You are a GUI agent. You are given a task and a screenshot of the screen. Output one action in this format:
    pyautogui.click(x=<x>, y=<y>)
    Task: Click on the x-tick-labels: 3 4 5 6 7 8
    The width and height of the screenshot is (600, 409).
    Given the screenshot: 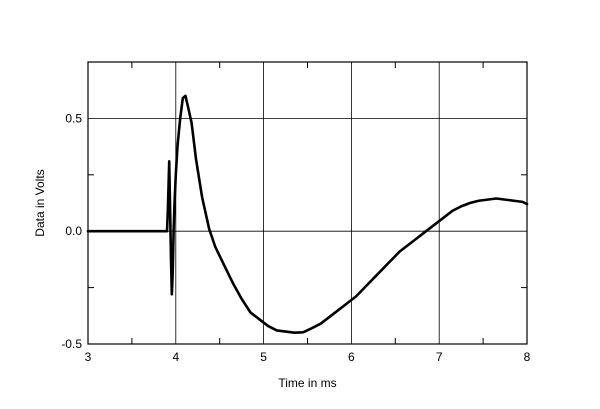 What is the action you would take?
    pyautogui.click(x=308, y=357)
    